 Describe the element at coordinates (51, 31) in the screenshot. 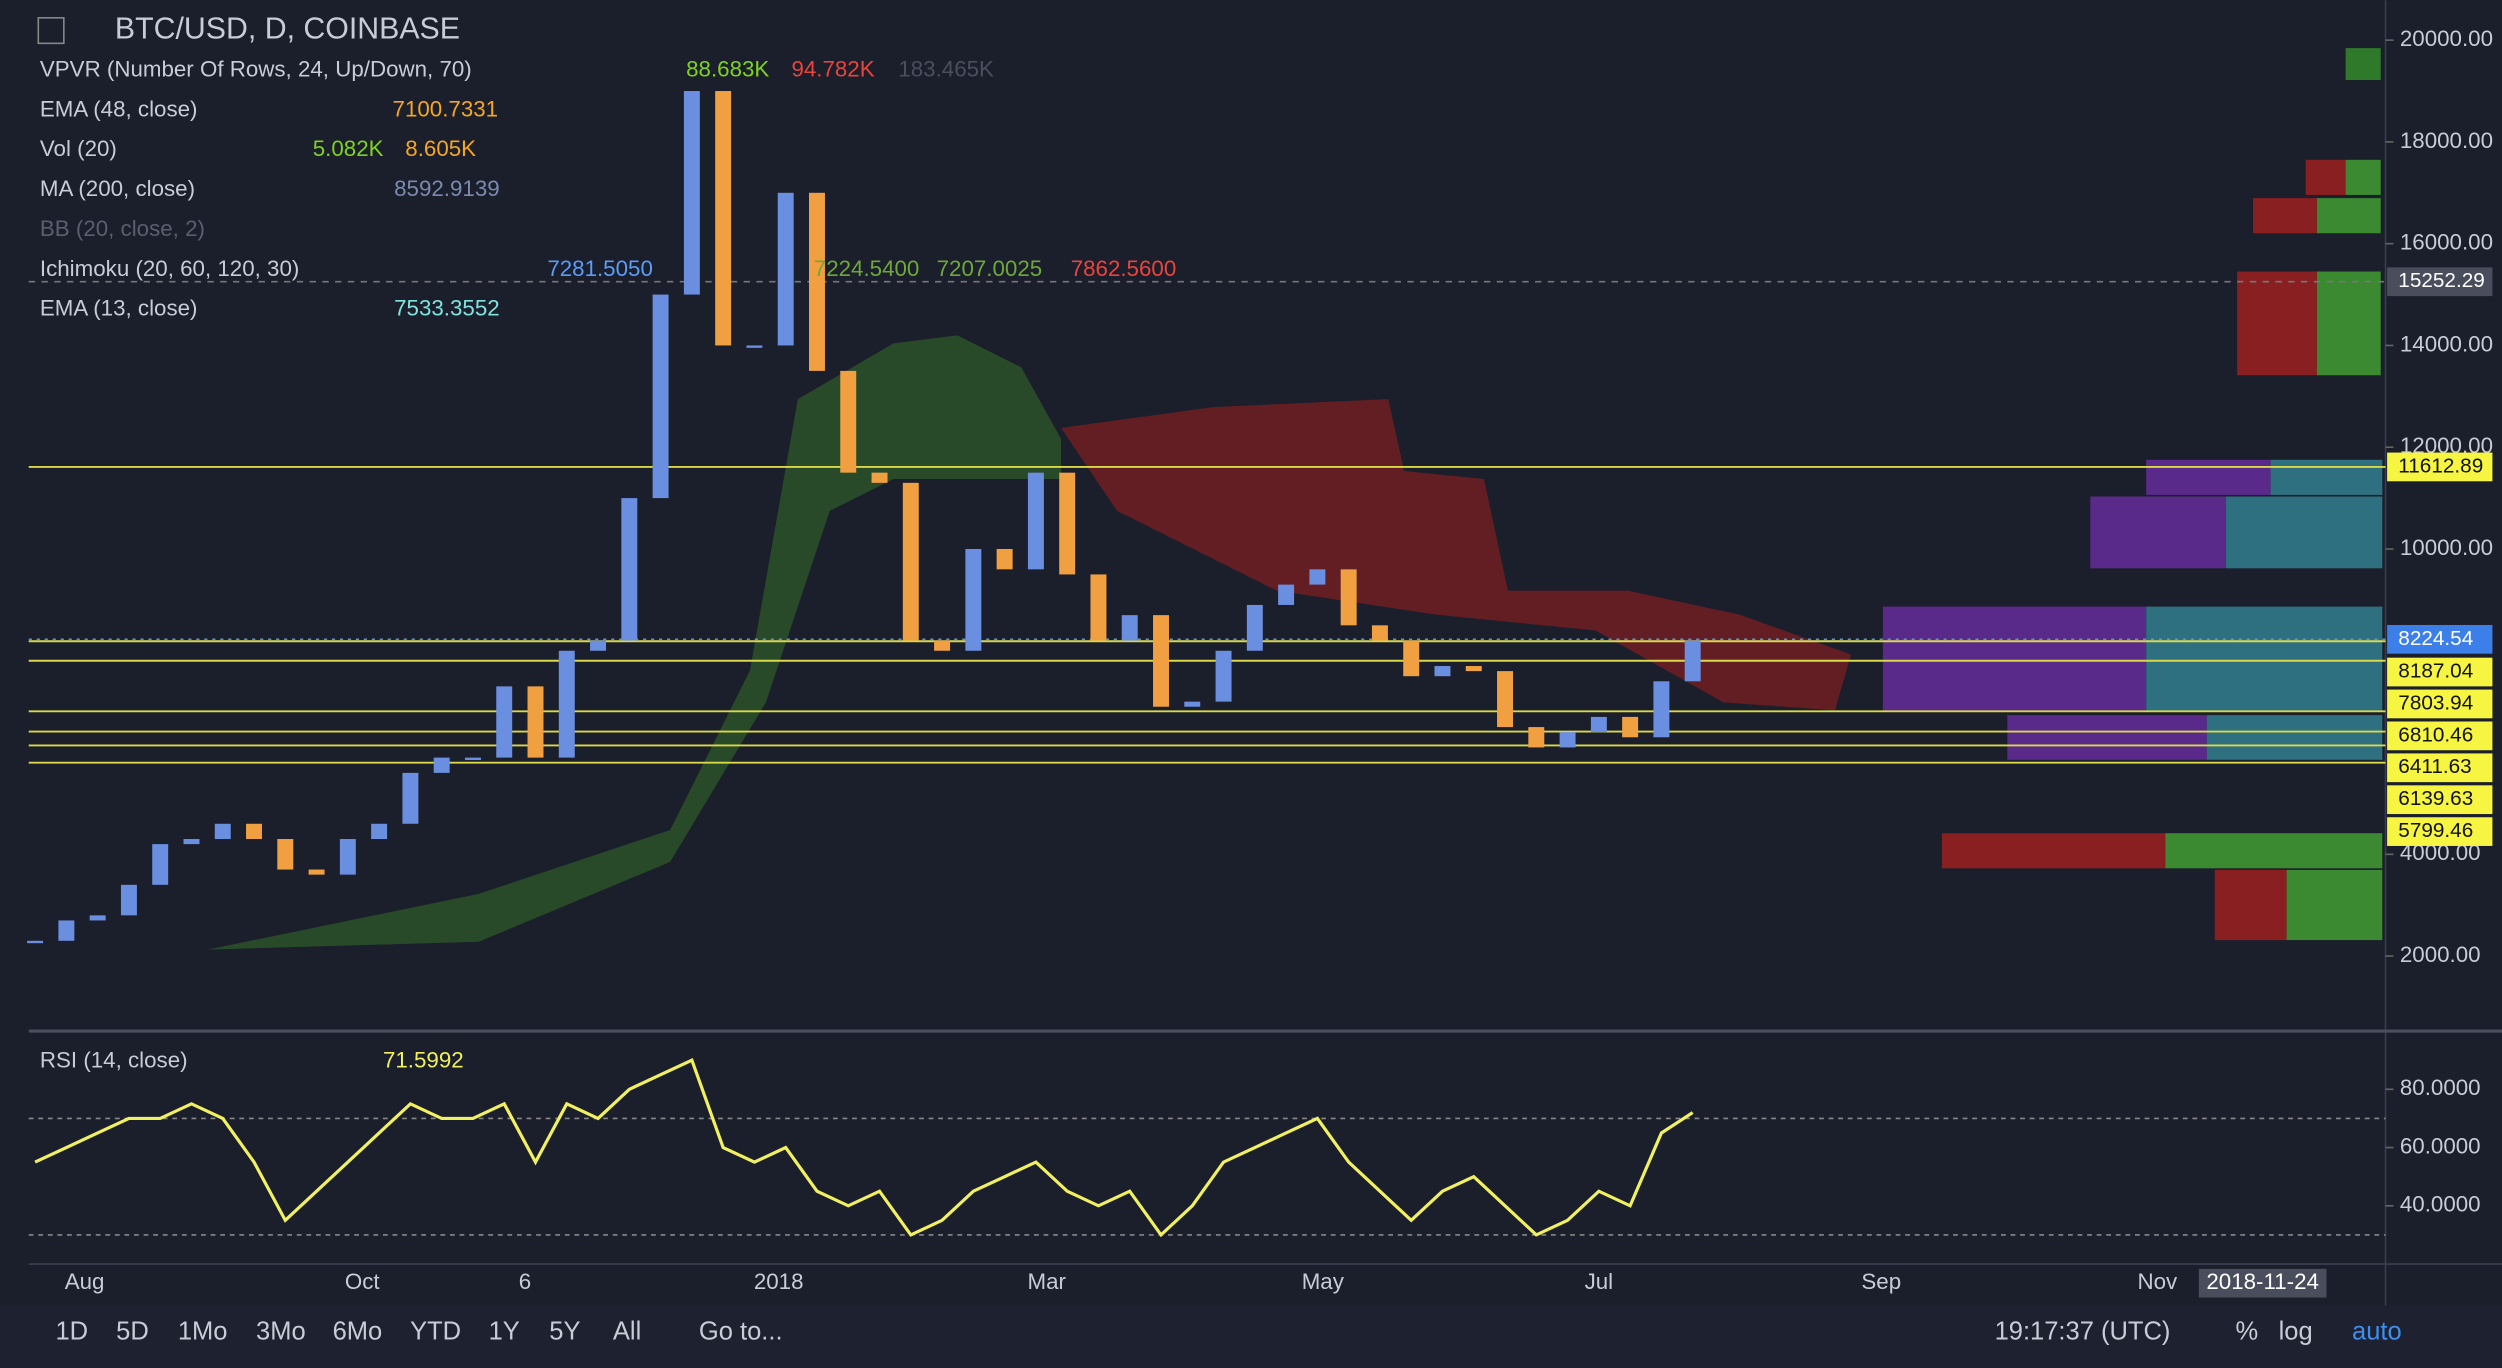

I see `collapse-button` at that location.